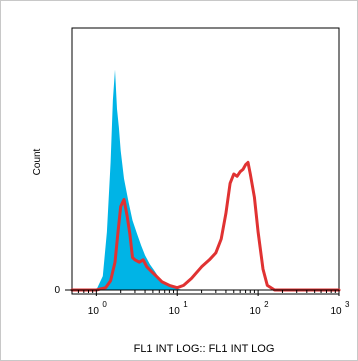 This screenshot has height=361, width=358. Describe the element at coordinates (266, 304) in the screenshot. I see `x-tick-label-exponent: 2` at that location.